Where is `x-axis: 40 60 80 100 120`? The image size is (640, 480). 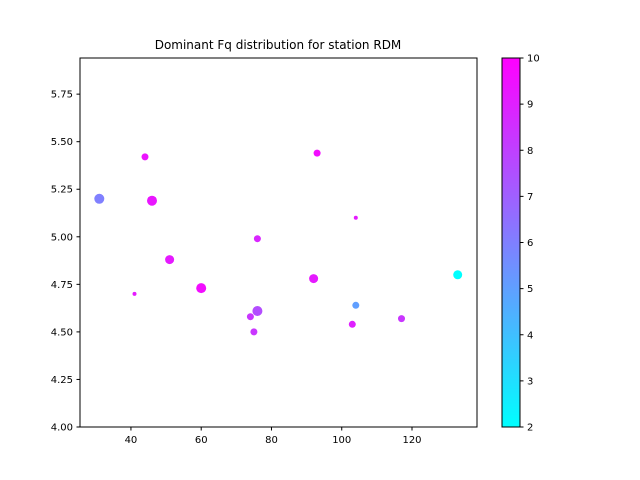 x-axis: 40 60 80 100 120 is located at coordinates (273, 436).